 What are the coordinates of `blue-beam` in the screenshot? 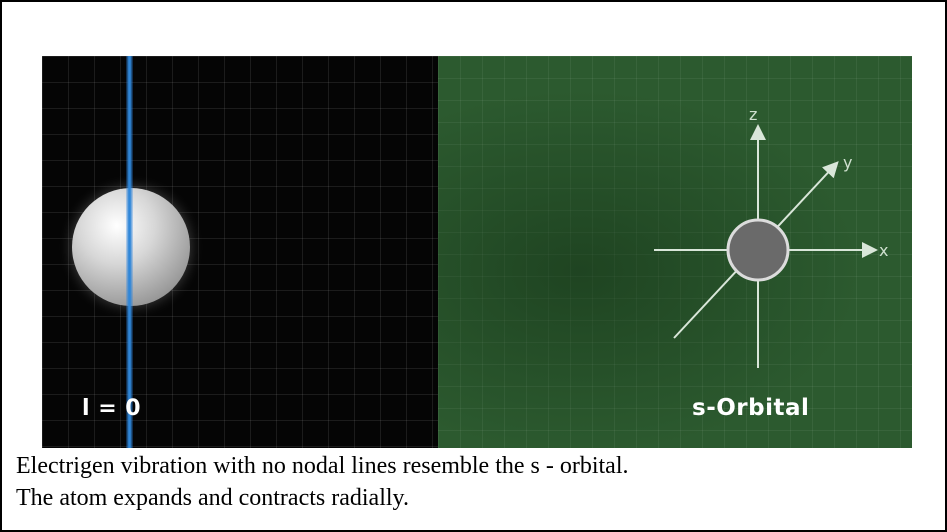 It's located at (129, 252).